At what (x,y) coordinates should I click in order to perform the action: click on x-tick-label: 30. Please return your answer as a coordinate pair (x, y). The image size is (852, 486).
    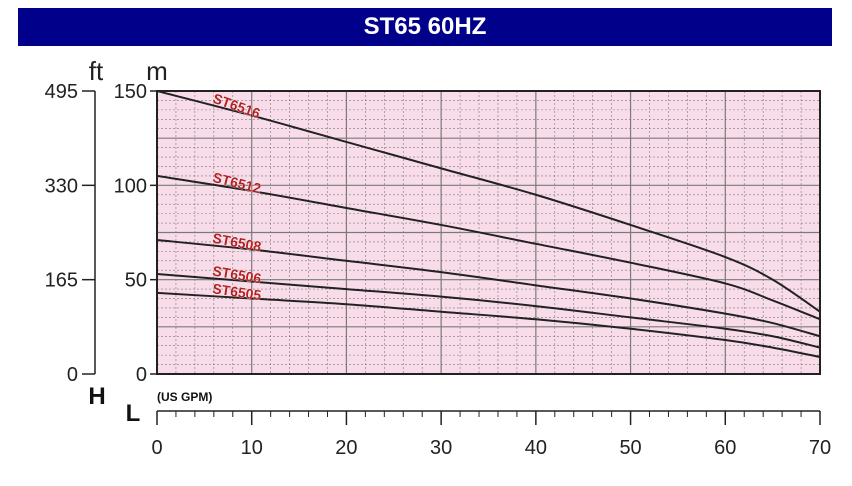
    Looking at the image, I should click on (441, 448).